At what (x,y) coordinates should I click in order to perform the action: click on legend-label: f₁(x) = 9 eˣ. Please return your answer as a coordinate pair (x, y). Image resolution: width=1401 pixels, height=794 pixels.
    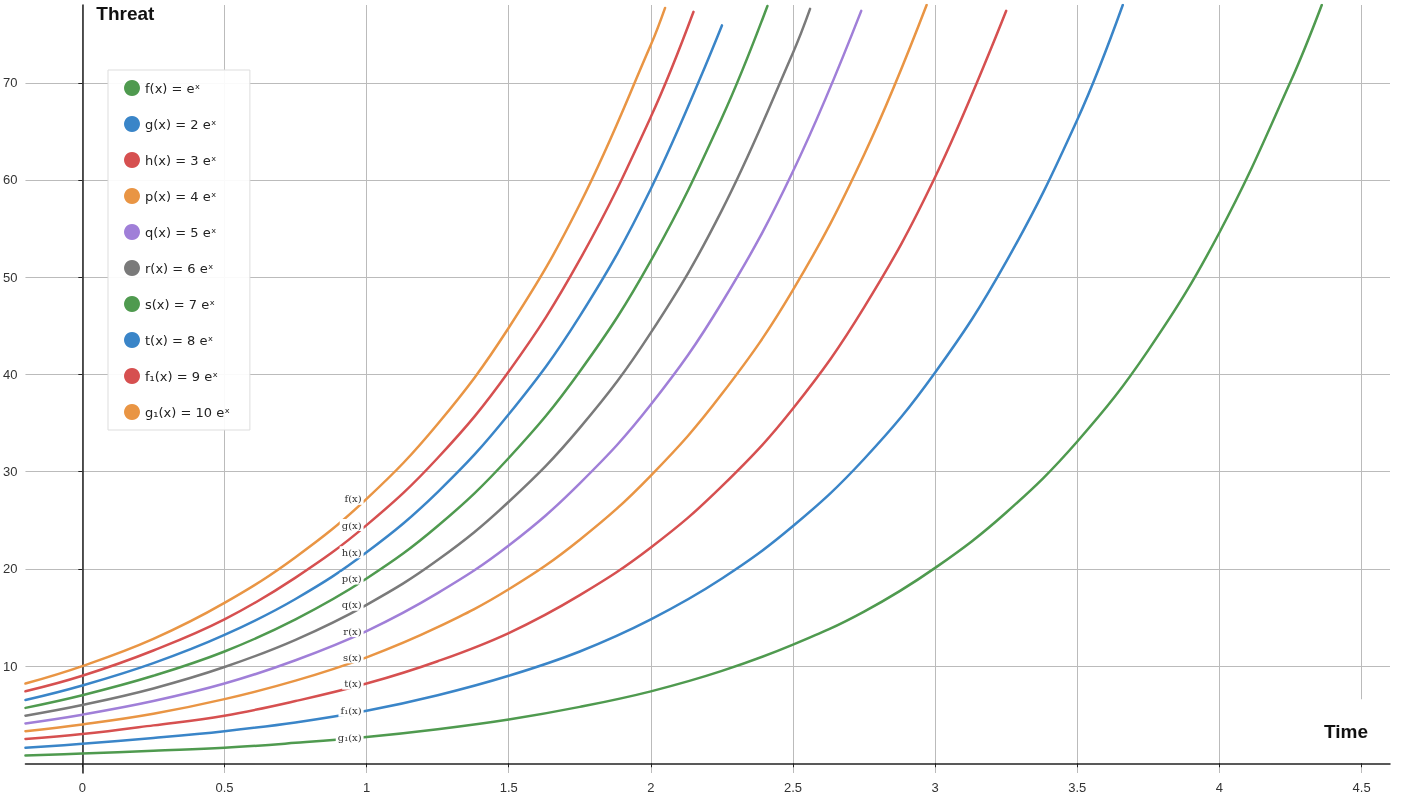
    Looking at the image, I should click on (182, 376).